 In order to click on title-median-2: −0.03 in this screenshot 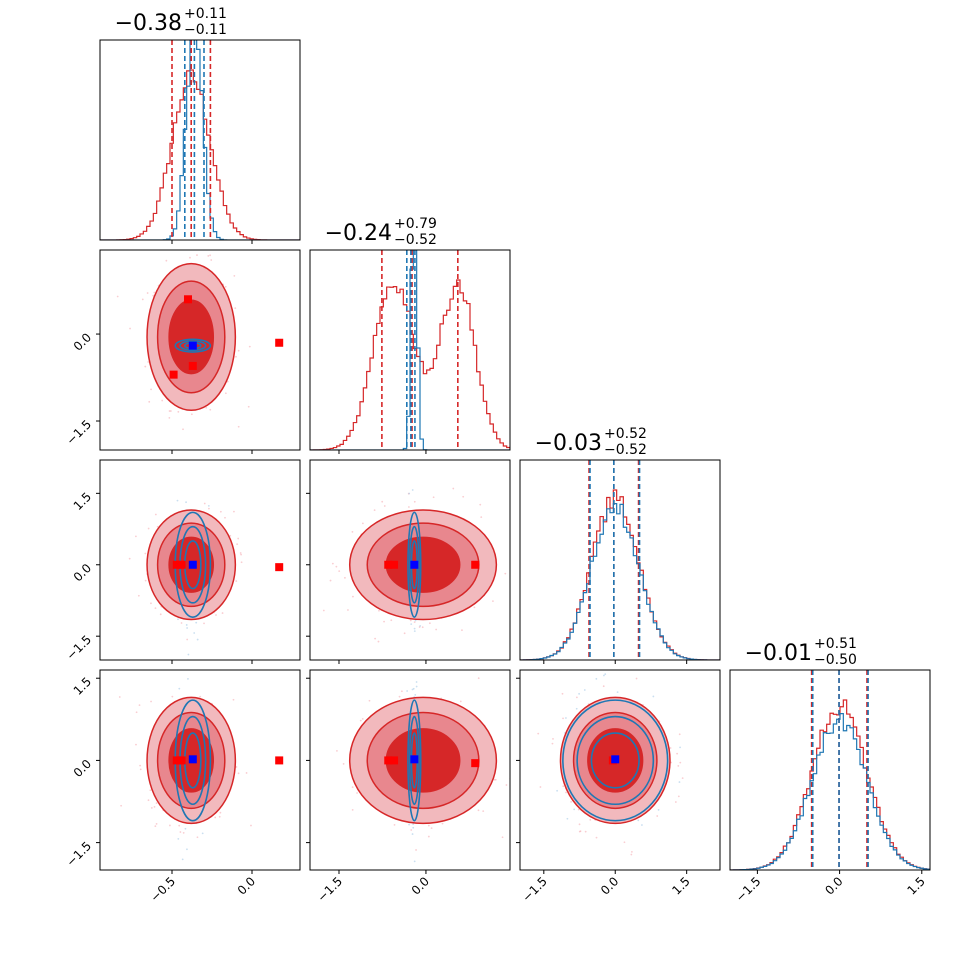, I will do `click(568, 443)`.